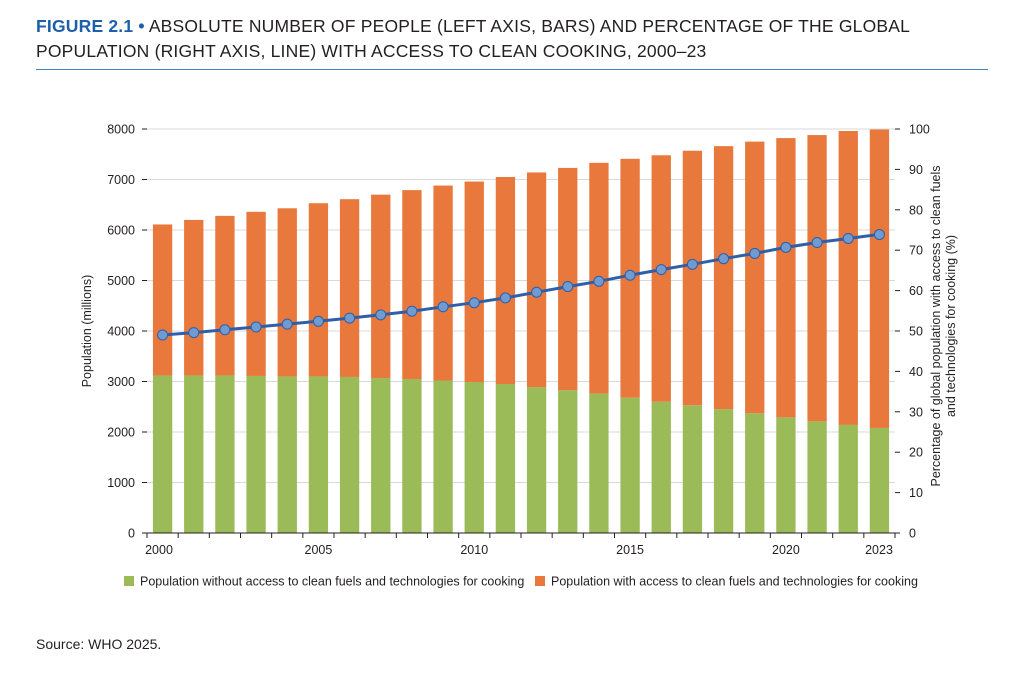 The width and height of the screenshot is (1024, 676). I want to click on percentage-marker-2018, so click(724, 259).